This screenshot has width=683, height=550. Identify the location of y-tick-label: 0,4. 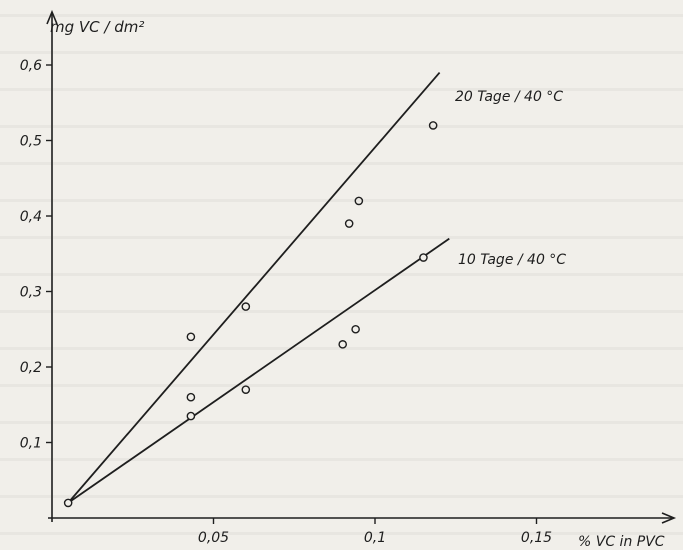
(31, 217).